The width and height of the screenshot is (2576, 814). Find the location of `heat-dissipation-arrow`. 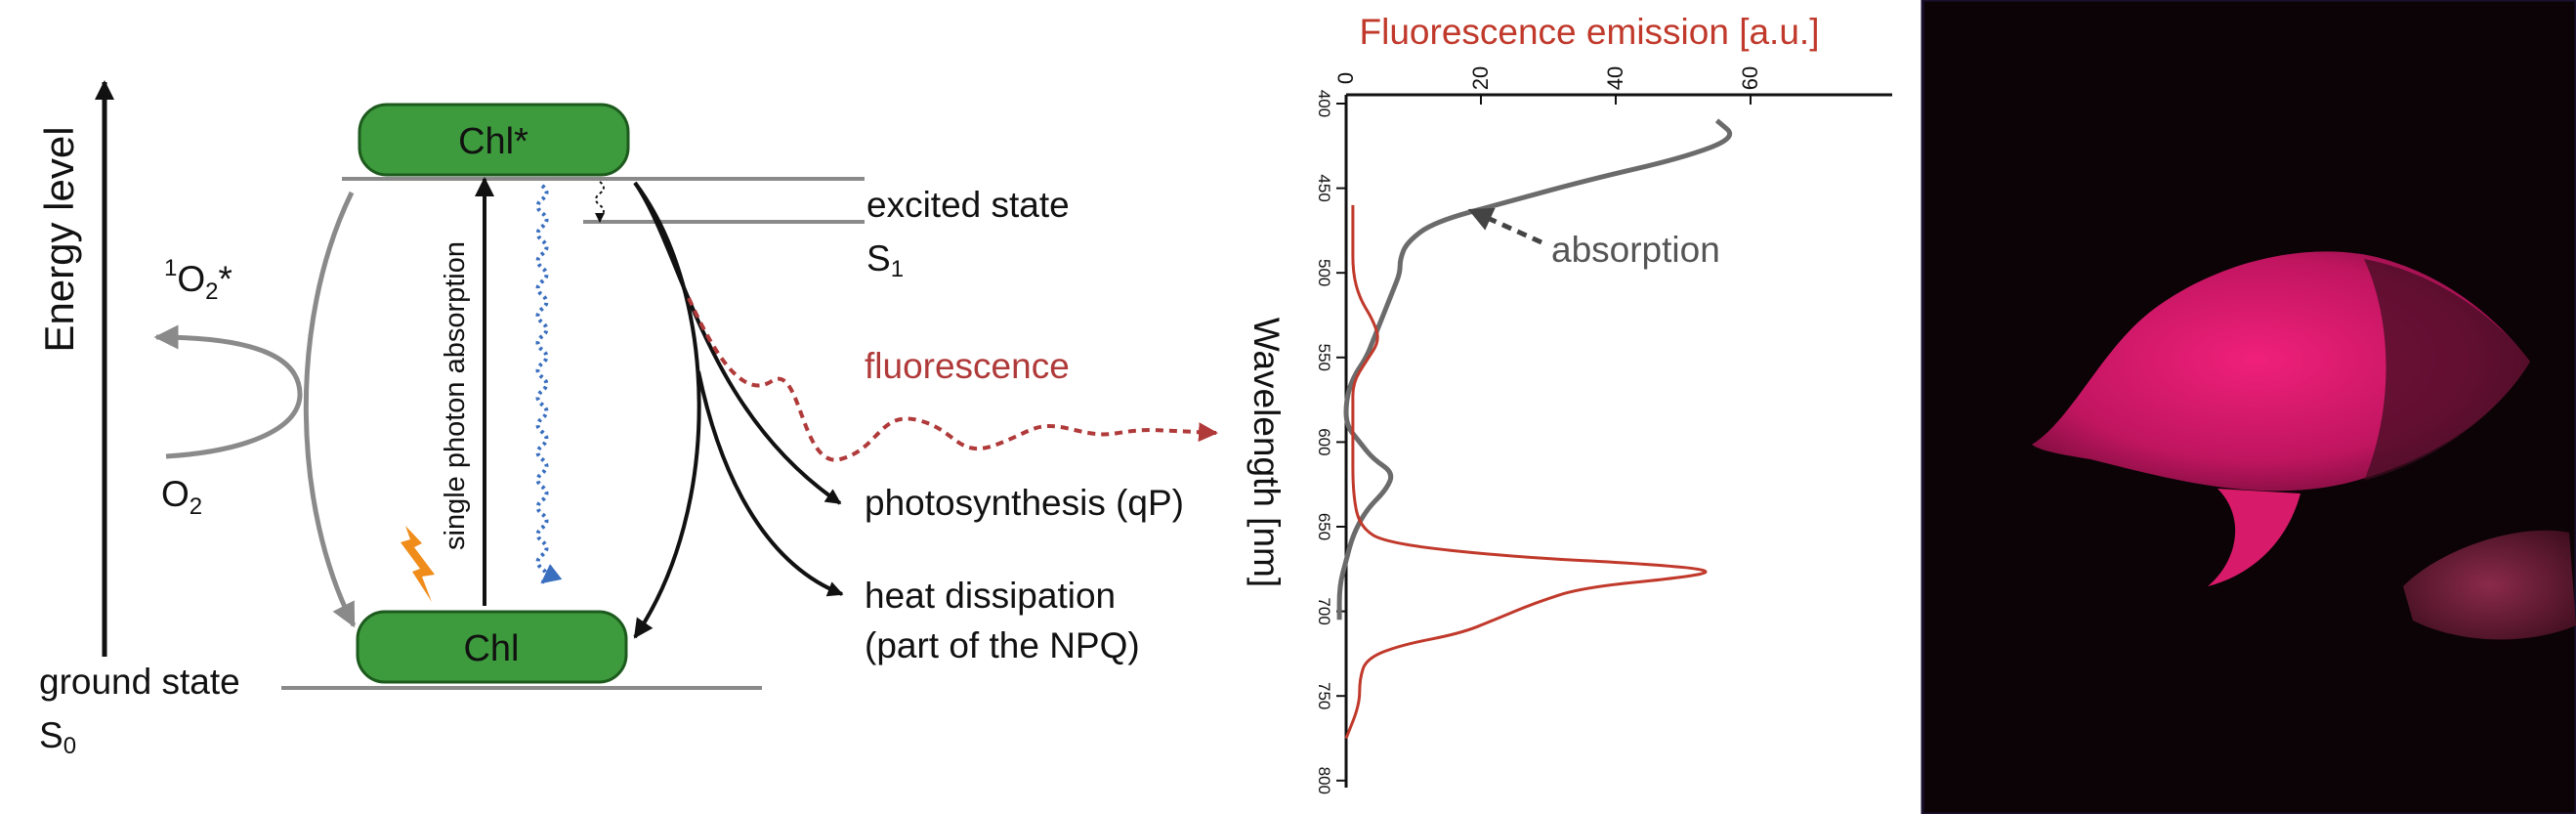

heat-dissipation-arrow is located at coordinates (770, 483).